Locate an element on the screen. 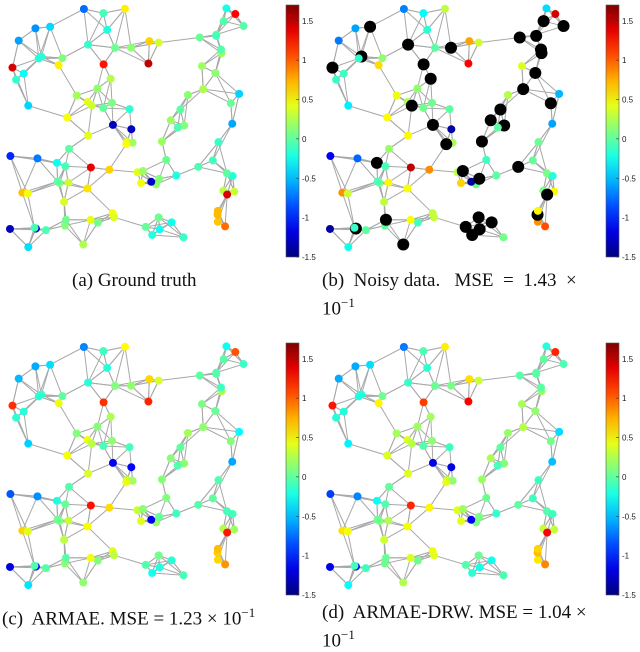 The height and width of the screenshot is (652, 640). caption-text: (b) Noisy data. MSE = 1.43 × is located at coordinates (449, 280).